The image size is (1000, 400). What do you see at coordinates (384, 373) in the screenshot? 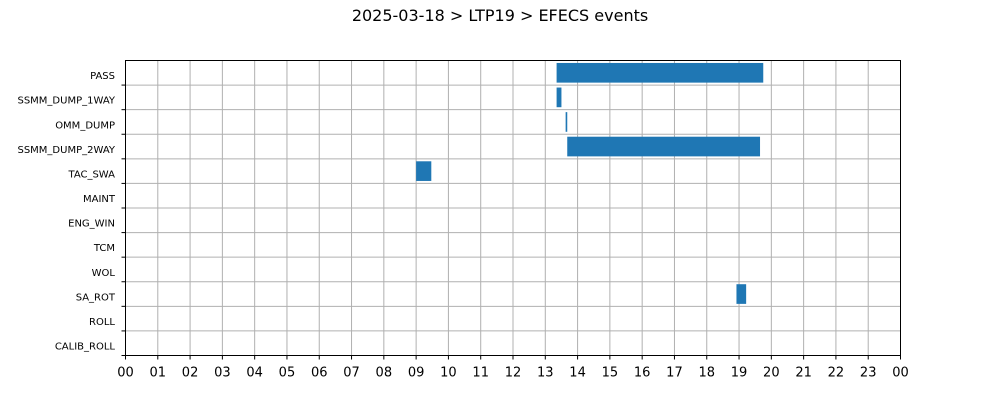
I see `x-tick-label: 08` at bounding box center [384, 373].